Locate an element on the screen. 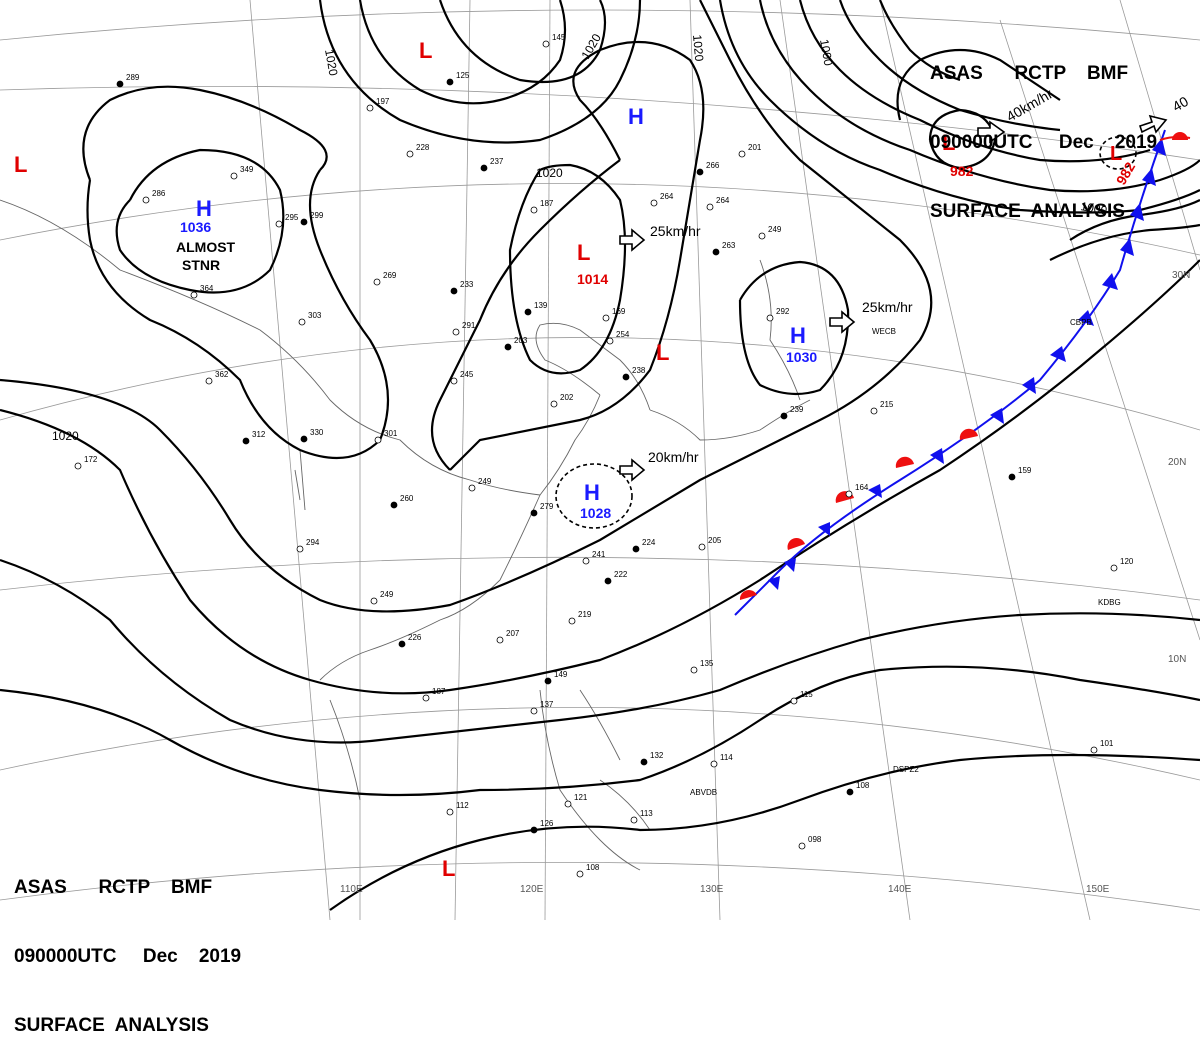 This screenshot has width=1200, height=1060. station-pressure: 202 is located at coordinates (567, 397).